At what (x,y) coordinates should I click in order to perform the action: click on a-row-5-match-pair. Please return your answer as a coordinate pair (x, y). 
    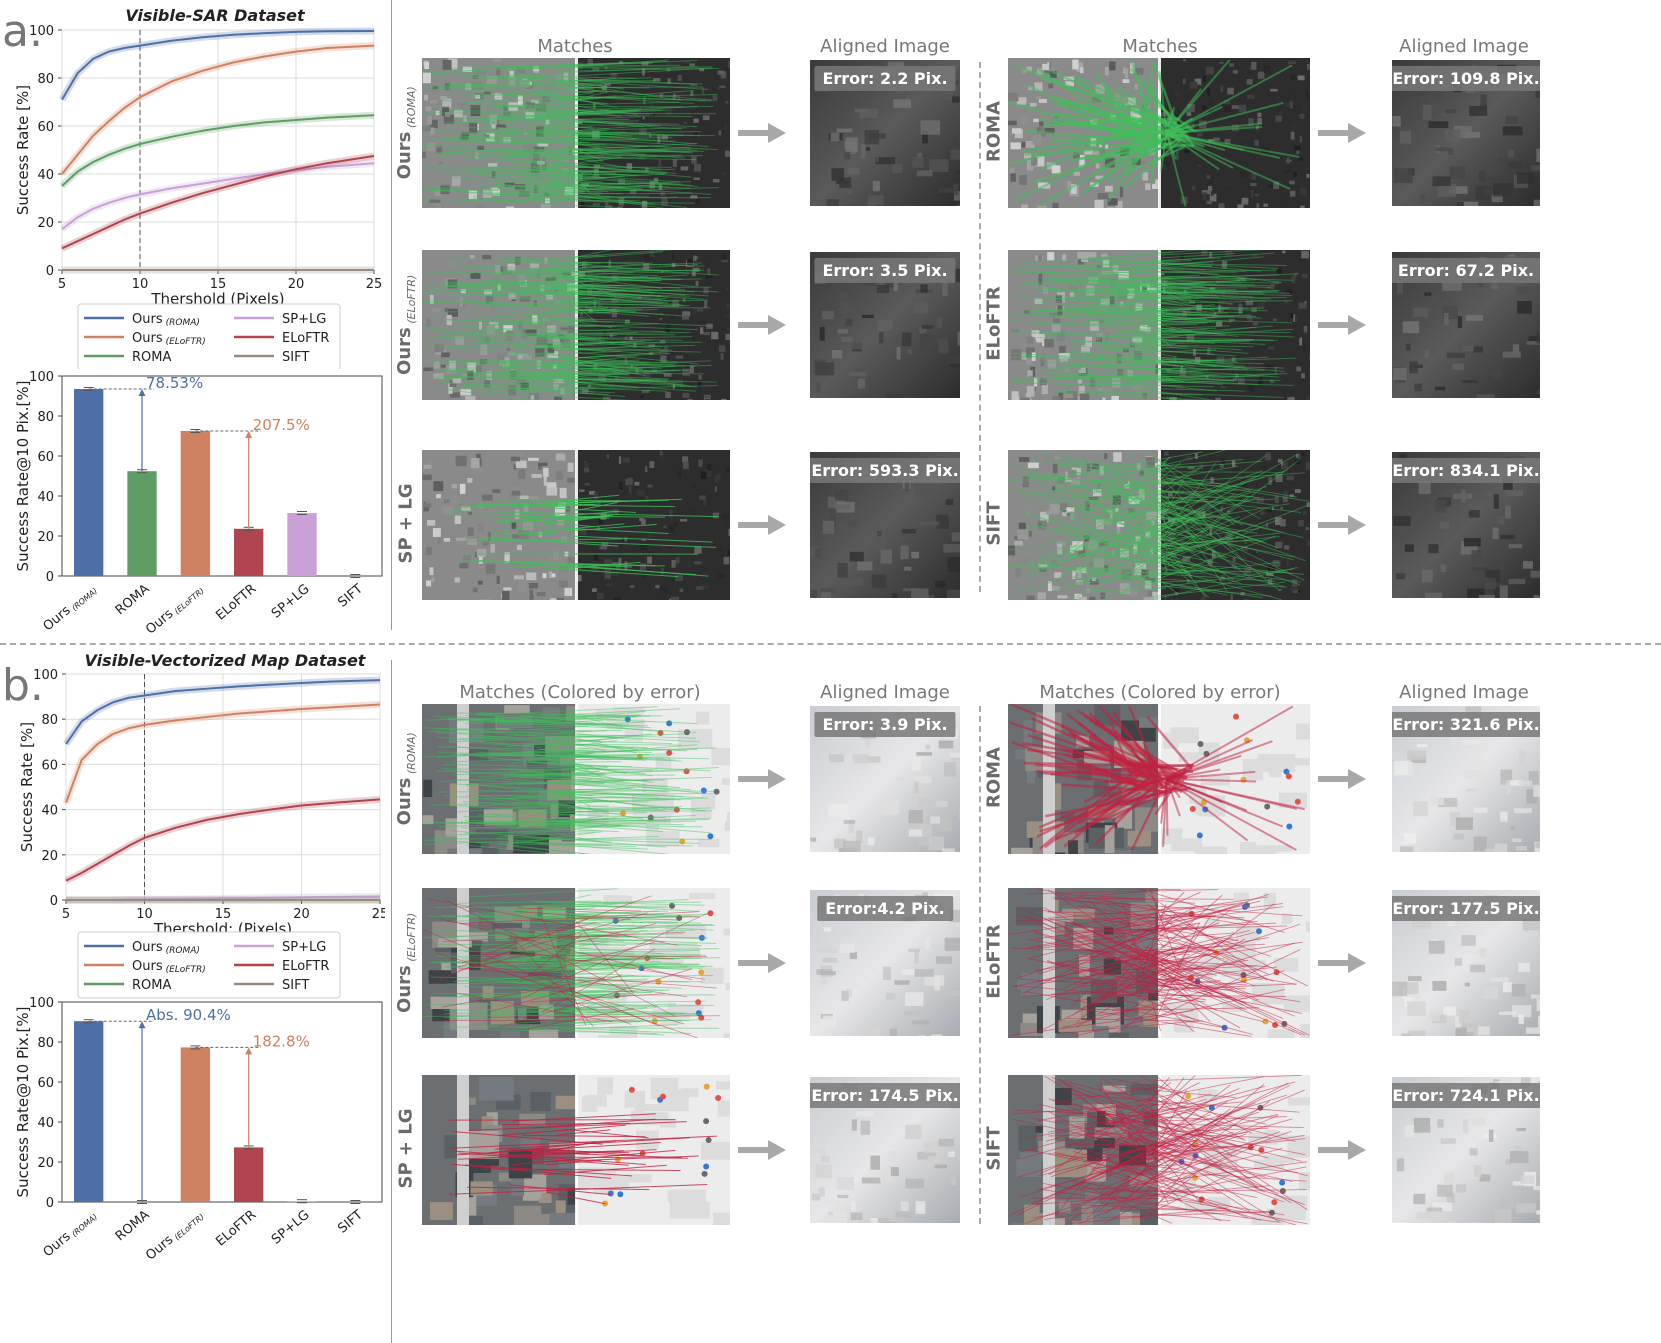
    Looking at the image, I should click on (1159, 525).